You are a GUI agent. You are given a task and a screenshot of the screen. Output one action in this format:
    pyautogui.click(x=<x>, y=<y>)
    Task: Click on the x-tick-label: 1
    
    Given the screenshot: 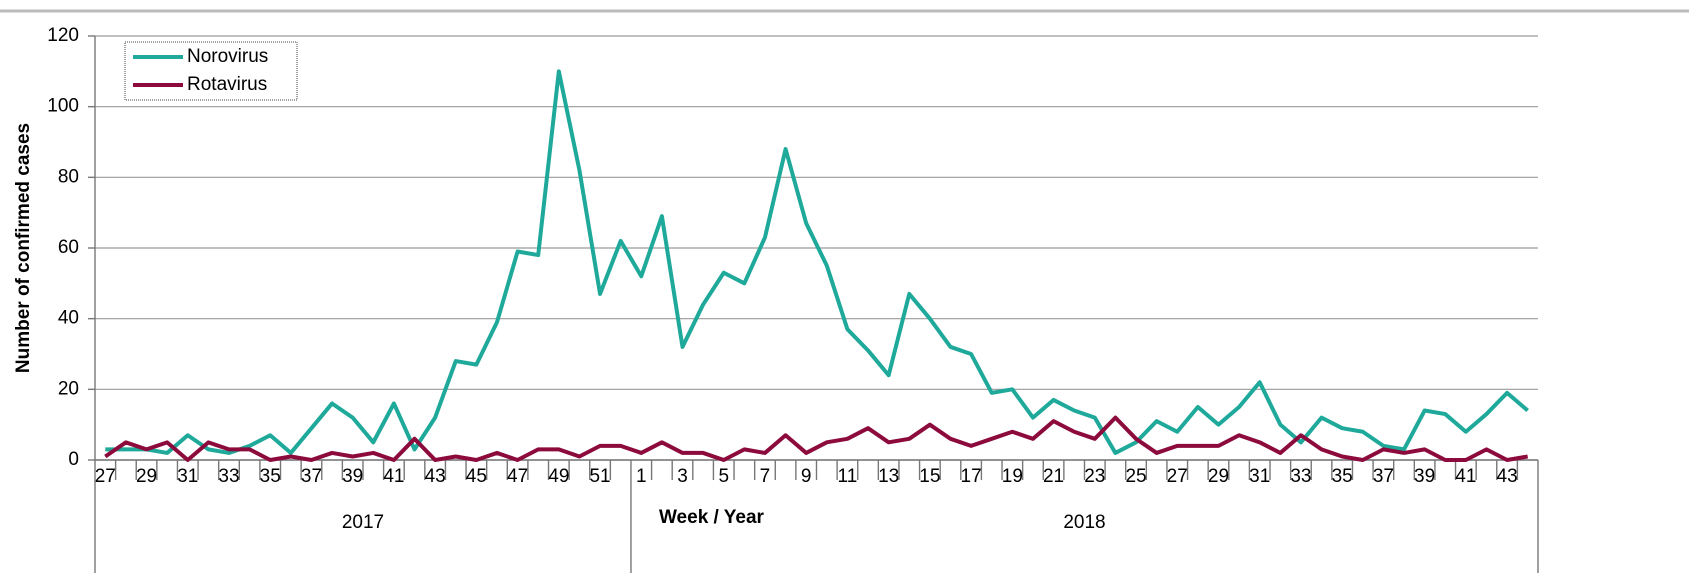 What is the action you would take?
    pyautogui.click(x=641, y=476)
    